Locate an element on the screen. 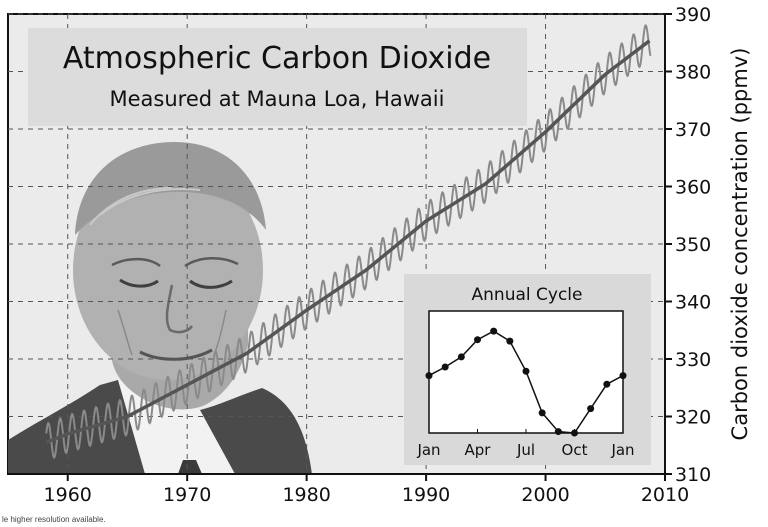 The image size is (768, 527). y-tick-label-340: 340 is located at coordinates (693, 303).